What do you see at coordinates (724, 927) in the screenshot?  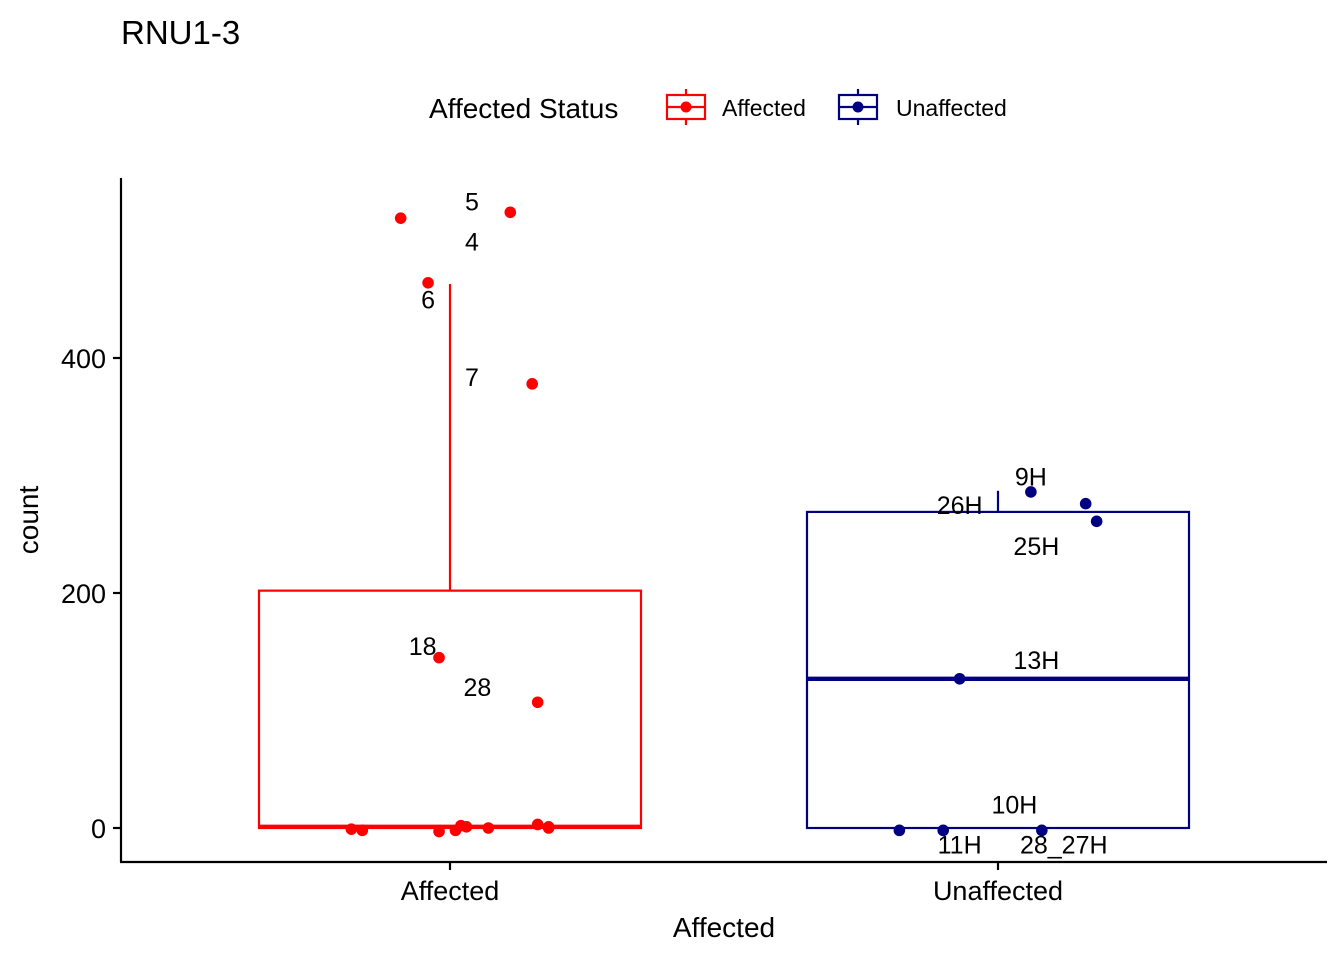 I see `x-axis-title: Affected` at bounding box center [724, 927].